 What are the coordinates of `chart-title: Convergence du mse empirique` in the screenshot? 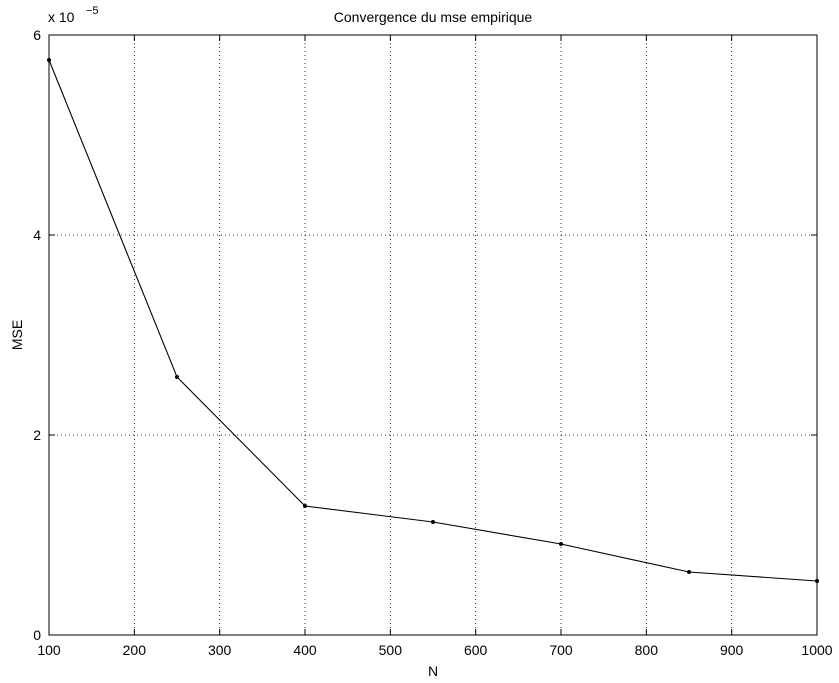 It's located at (433, 17).